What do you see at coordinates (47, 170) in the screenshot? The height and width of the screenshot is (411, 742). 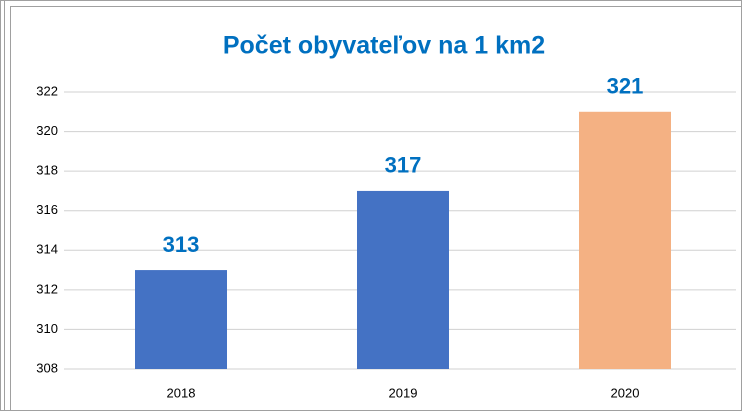 I see `y-tick-label: 318` at bounding box center [47, 170].